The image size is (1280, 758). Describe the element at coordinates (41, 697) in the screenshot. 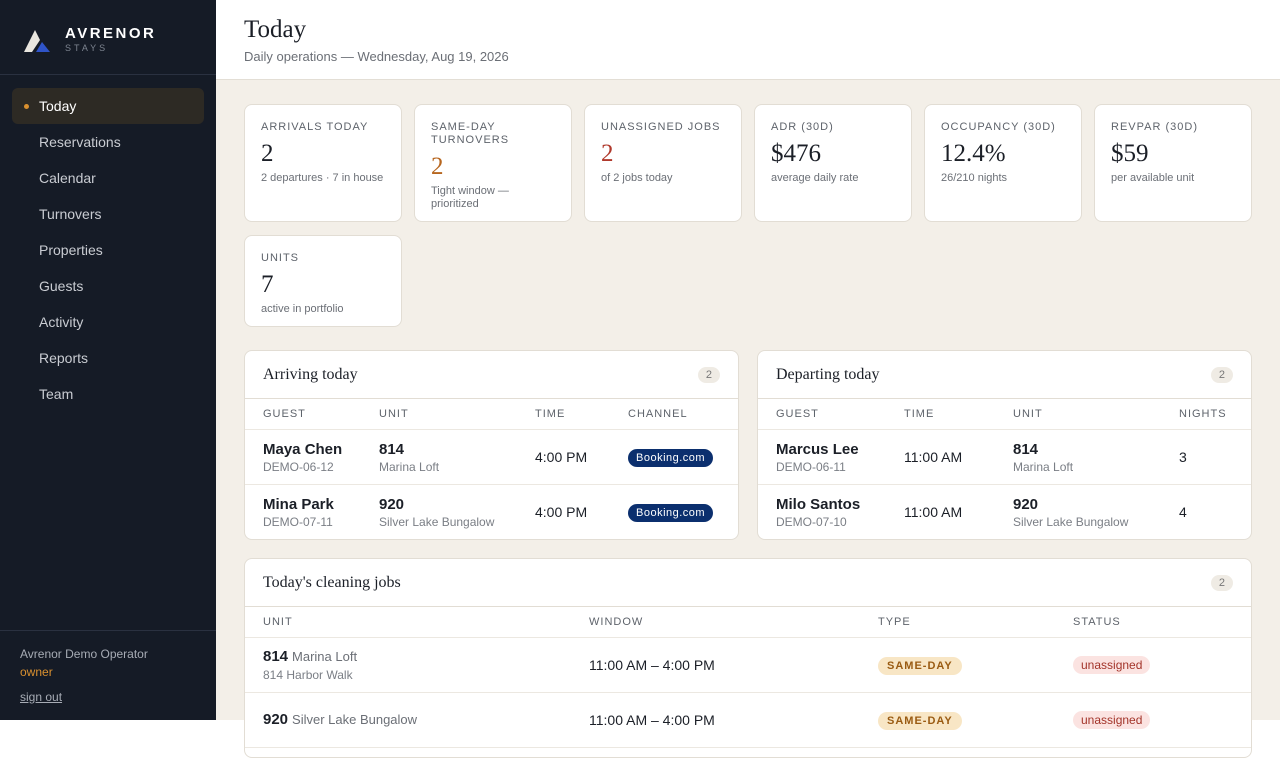

I see `sign-out: sign out` at that location.